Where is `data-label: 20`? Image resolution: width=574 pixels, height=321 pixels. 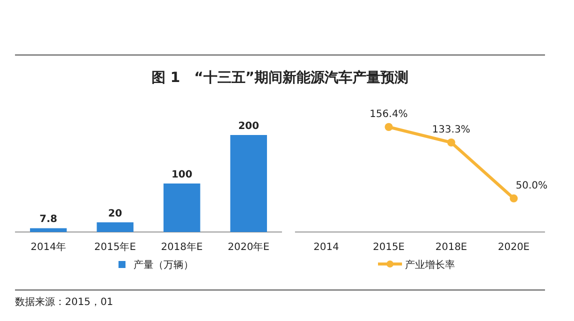 data-label: 20 is located at coordinates (115, 214).